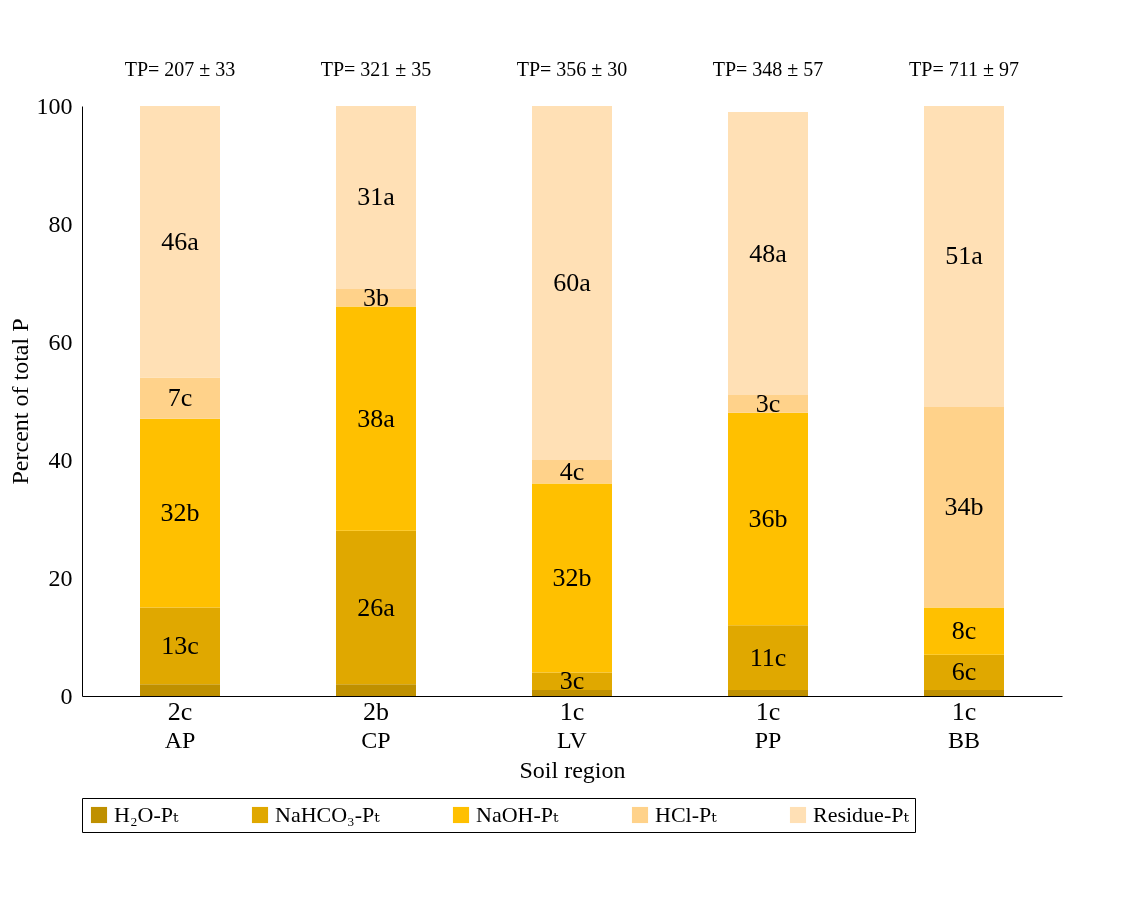 The width and height of the screenshot is (1131, 918). Describe the element at coordinates (66, 695) in the screenshot. I see `y-tick-label: 0` at that location.